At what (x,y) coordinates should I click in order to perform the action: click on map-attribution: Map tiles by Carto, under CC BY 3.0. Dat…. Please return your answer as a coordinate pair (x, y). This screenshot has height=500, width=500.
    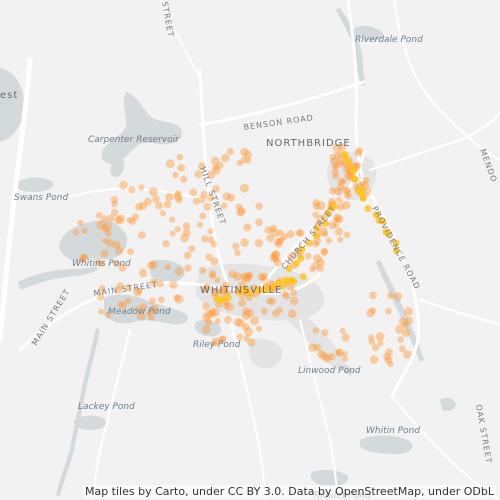
    Looking at the image, I should click on (289, 491).